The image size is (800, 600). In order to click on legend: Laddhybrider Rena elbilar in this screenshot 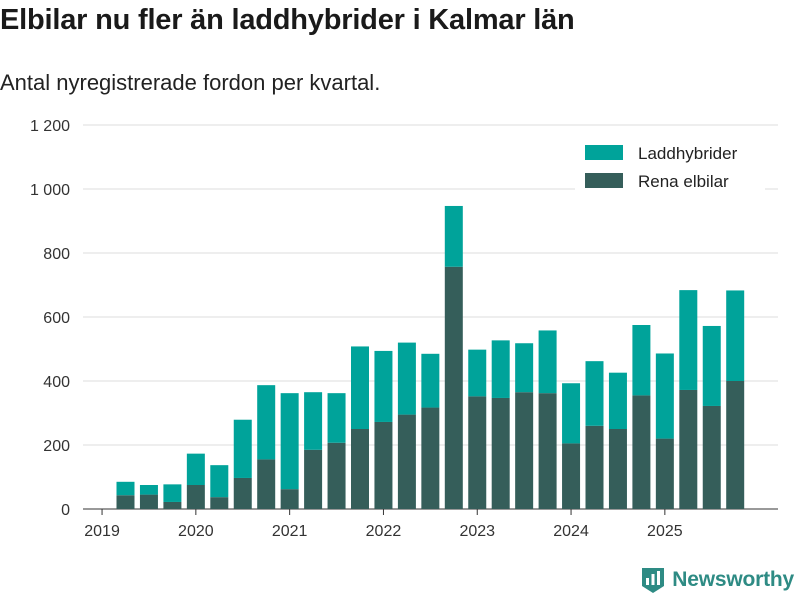, I will do `click(670, 166)`.